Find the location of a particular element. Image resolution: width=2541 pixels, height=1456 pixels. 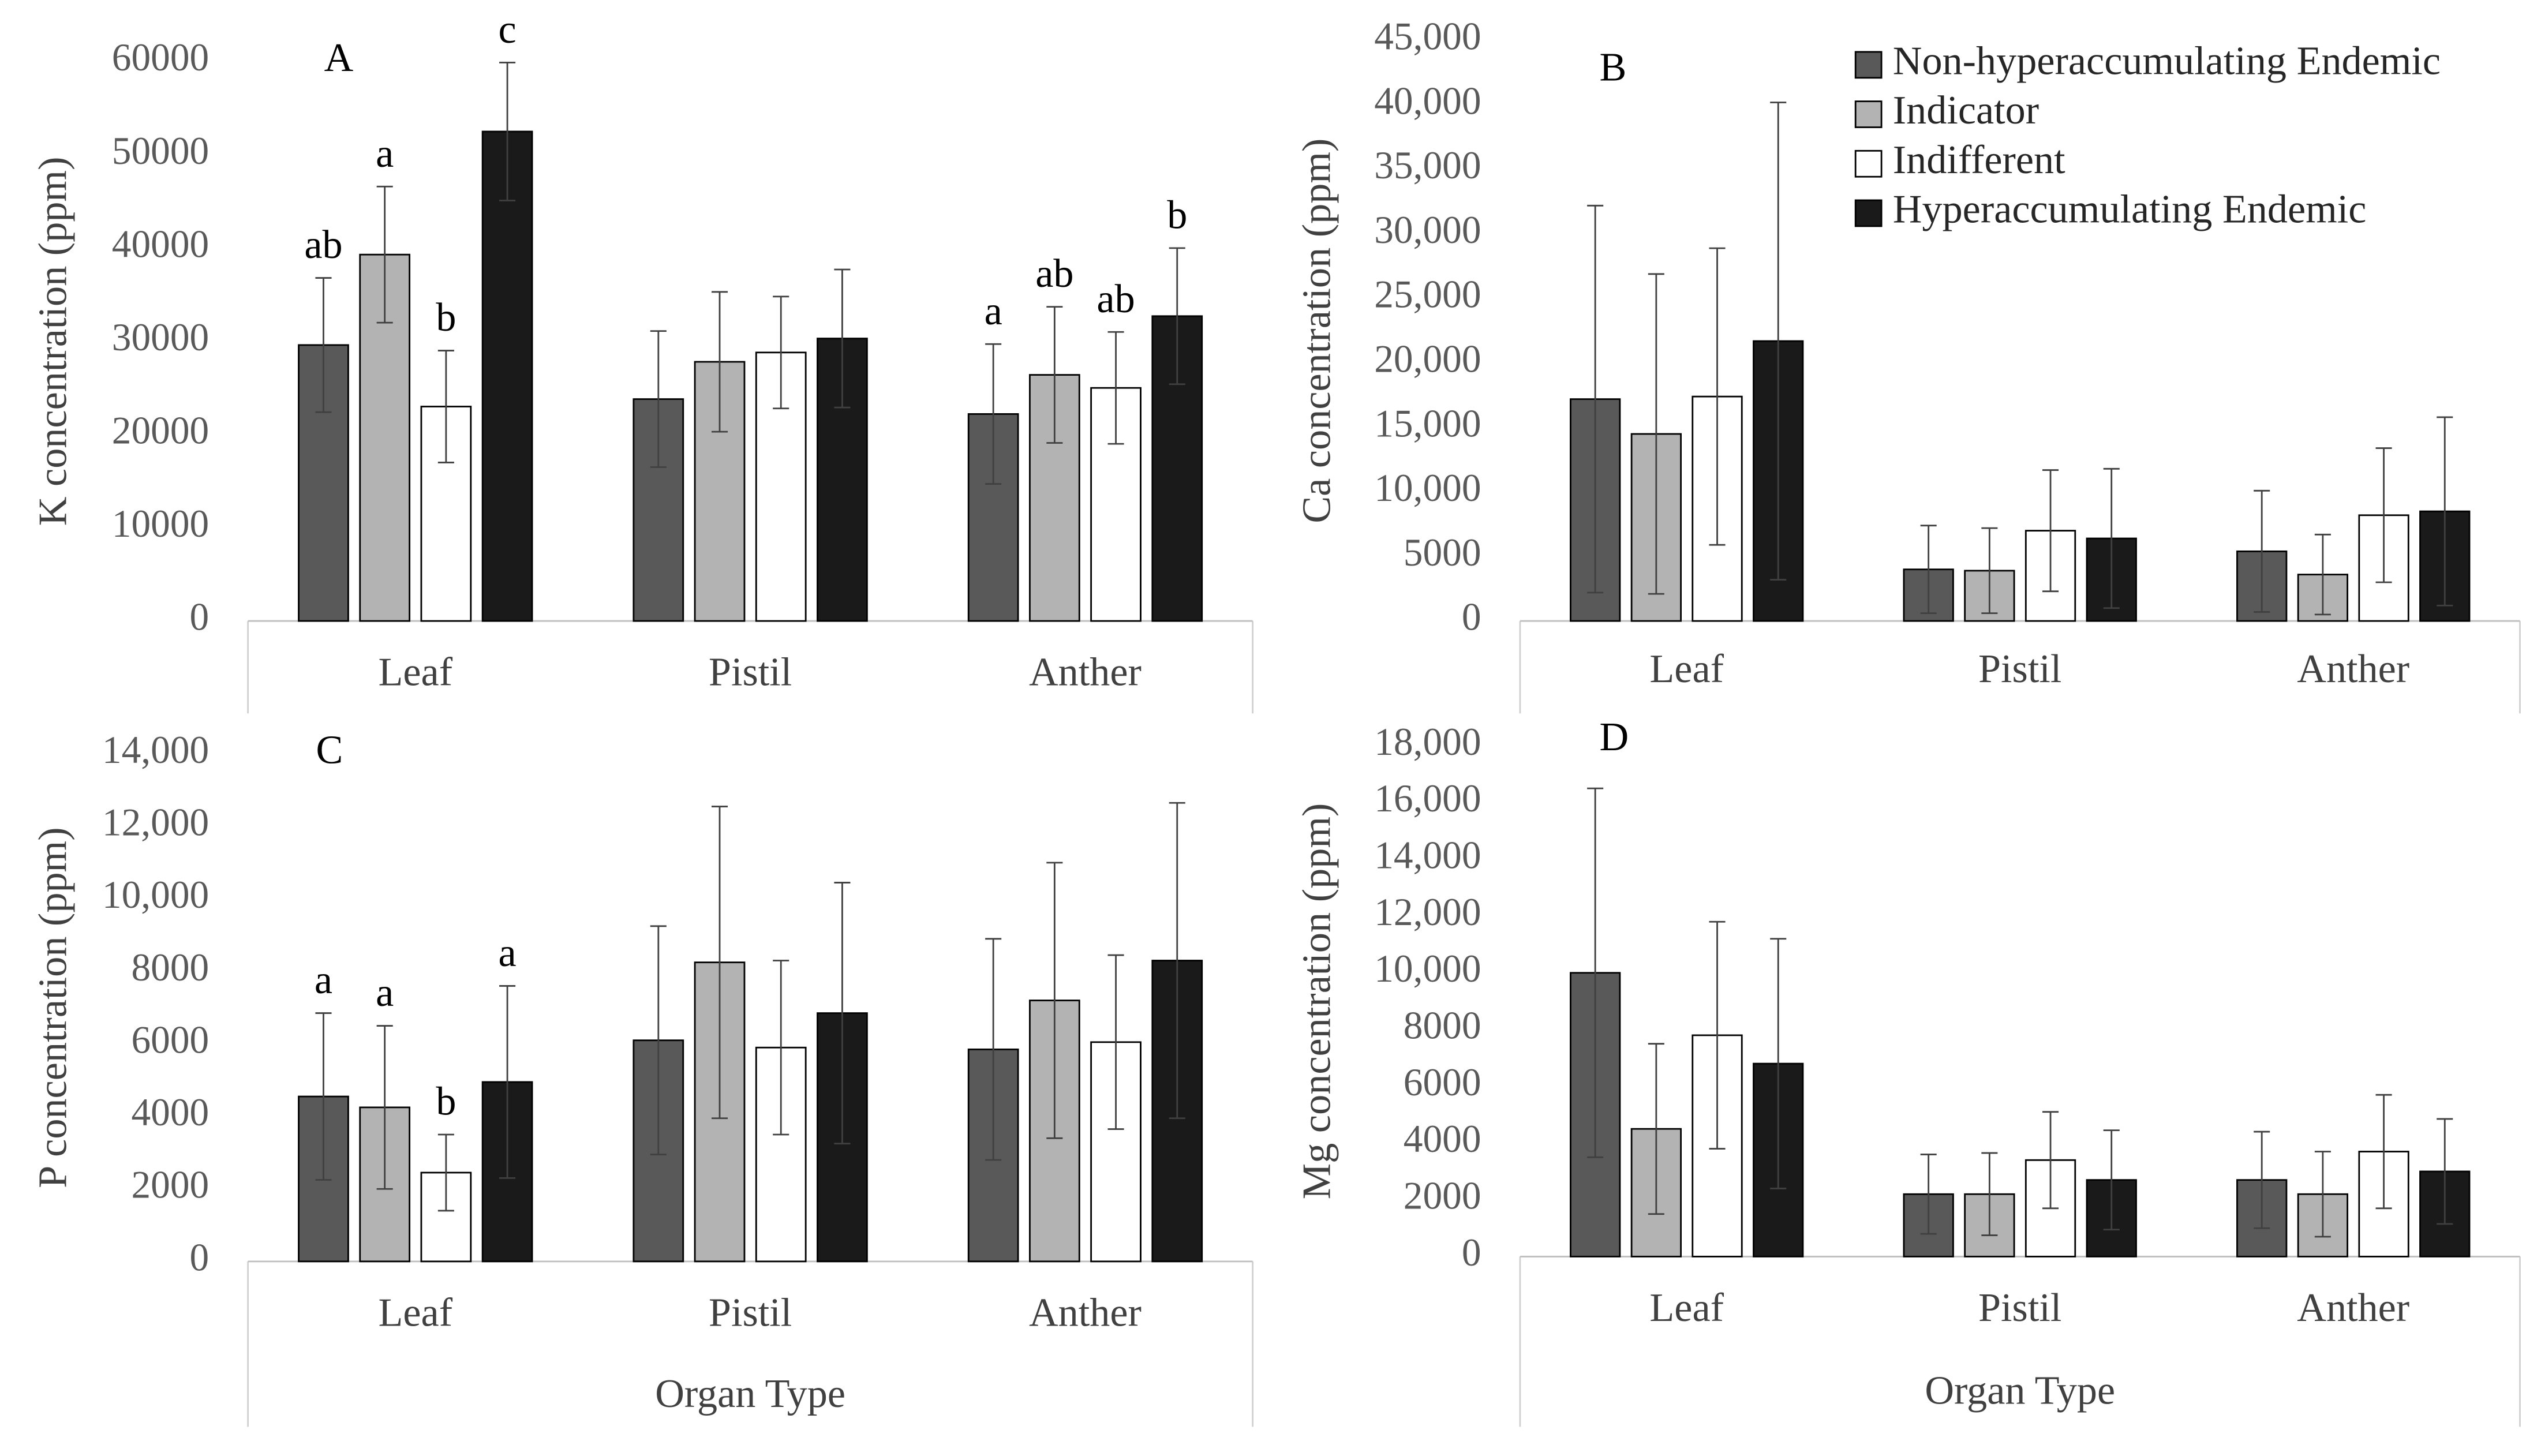

y-tick-label: 18,000 is located at coordinates (1428, 741).